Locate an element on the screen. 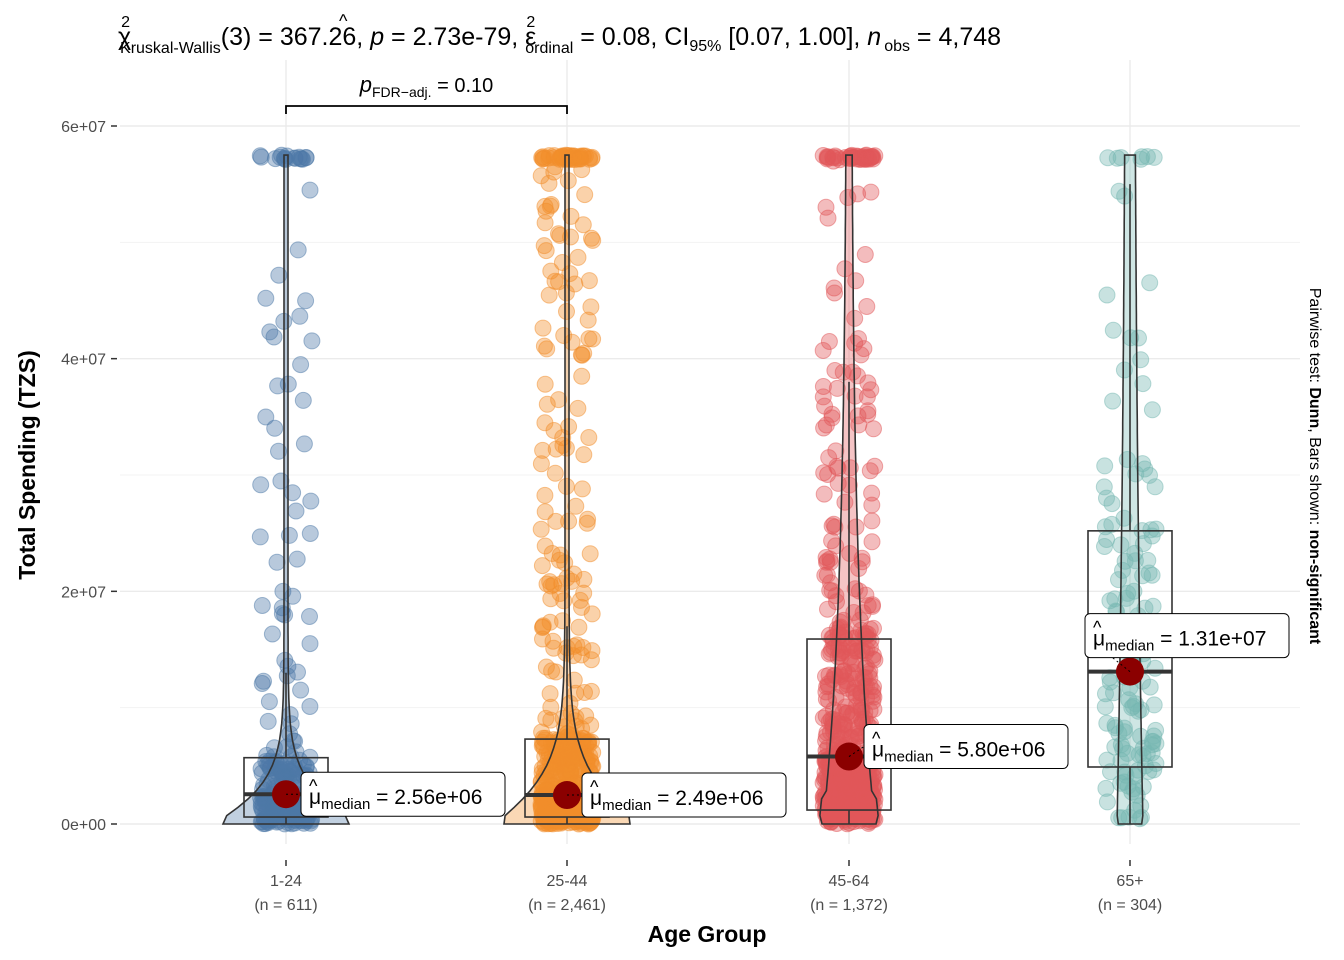 This screenshot has width=1344, height=960. y-axis-title: Total Spending (TZS) is located at coordinates (27, 465).